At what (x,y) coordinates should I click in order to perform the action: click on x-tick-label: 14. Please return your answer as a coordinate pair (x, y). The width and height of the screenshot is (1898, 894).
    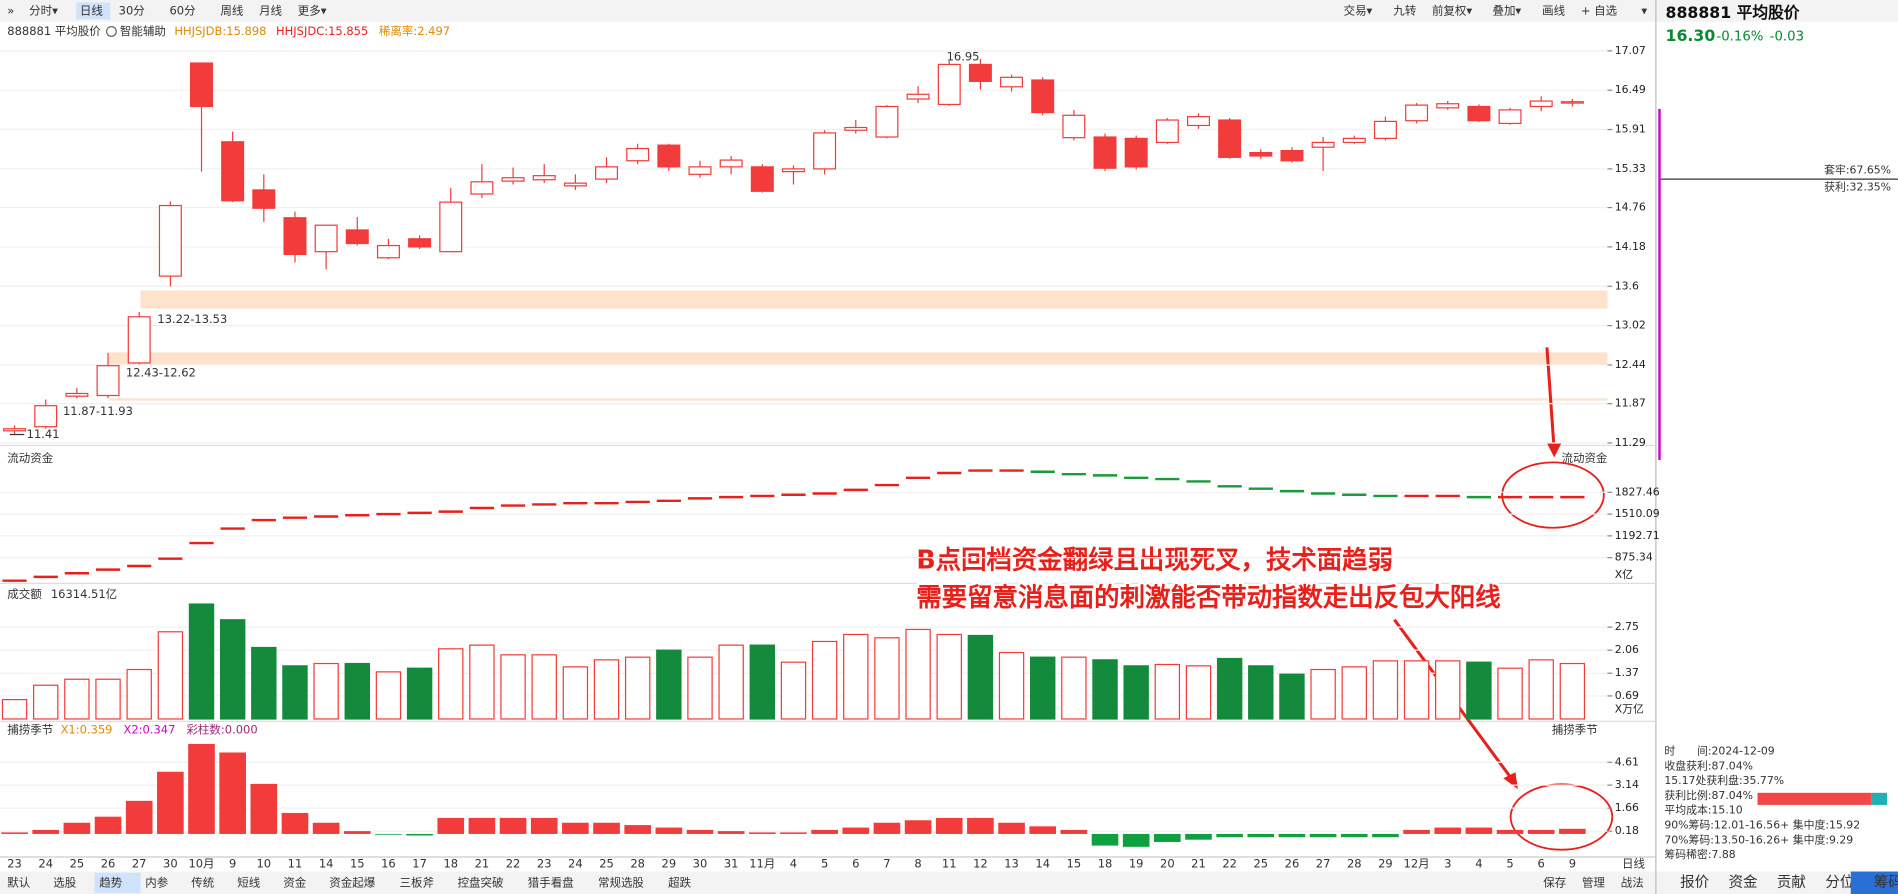
    Looking at the image, I should click on (1042, 864).